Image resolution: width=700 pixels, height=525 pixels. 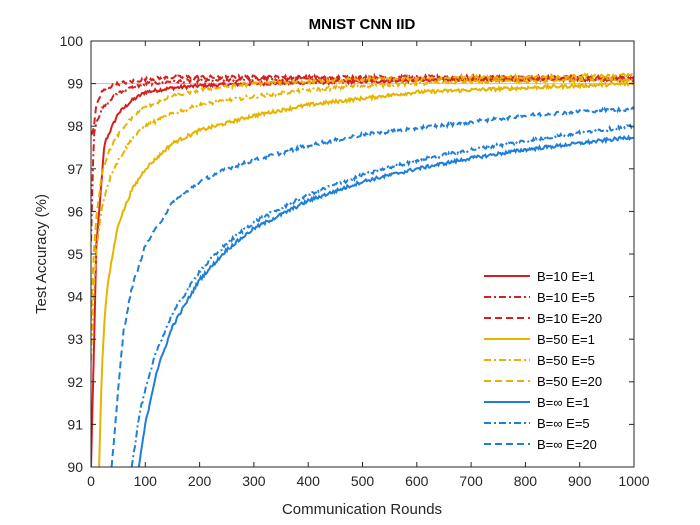 I want to click on x-tick-label: 500, so click(x=363, y=481).